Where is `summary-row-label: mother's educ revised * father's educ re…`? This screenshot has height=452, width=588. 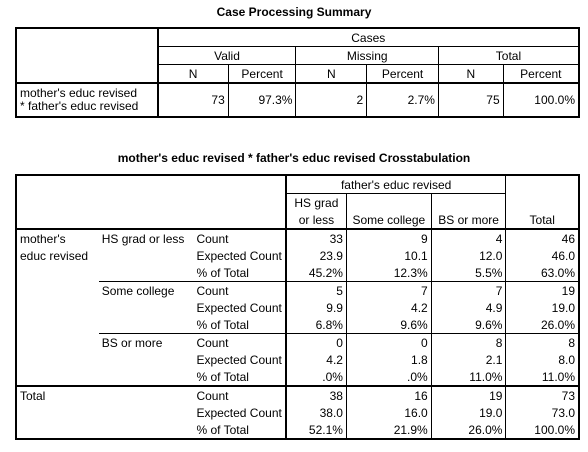 summary-row-label: mother's educ revised * father's educ re… is located at coordinates (87, 100).